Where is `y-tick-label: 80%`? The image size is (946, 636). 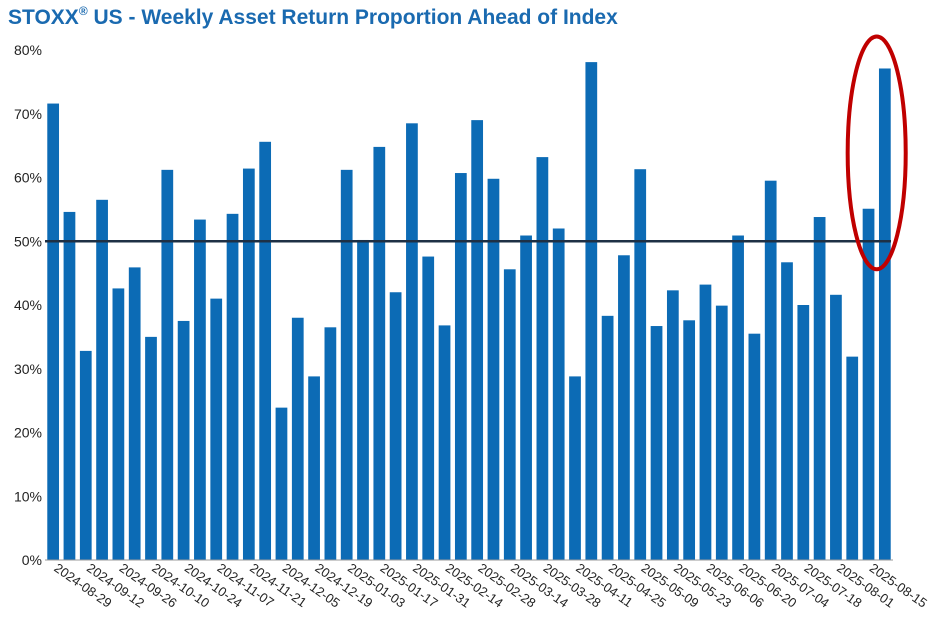 y-tick-label: 80% is located at coordinates (28, 50).